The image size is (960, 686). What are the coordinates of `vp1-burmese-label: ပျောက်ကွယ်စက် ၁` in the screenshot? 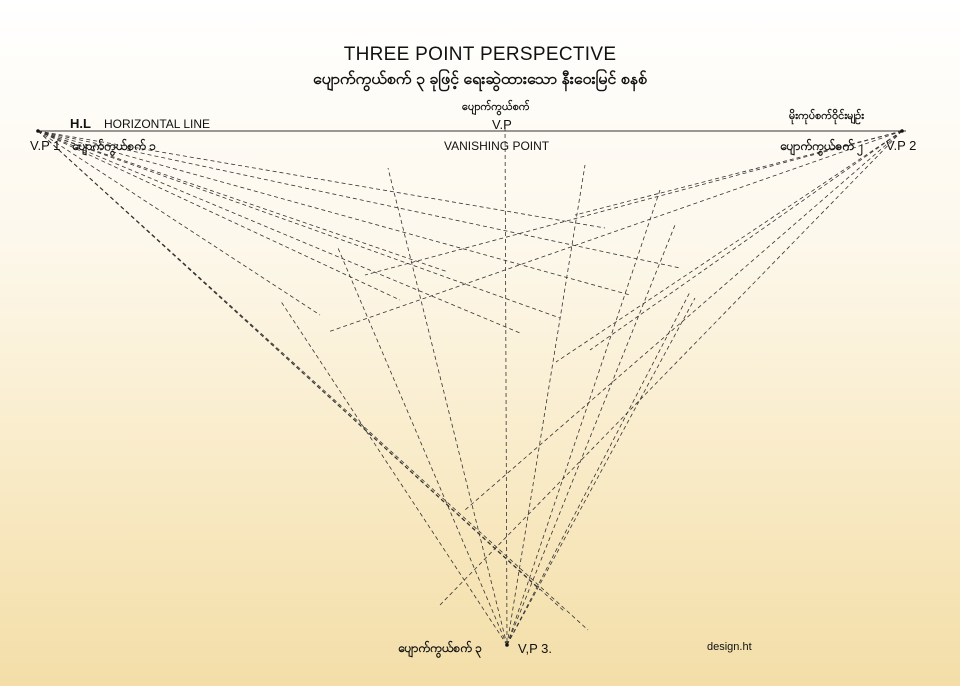 It's located at (114, 146).